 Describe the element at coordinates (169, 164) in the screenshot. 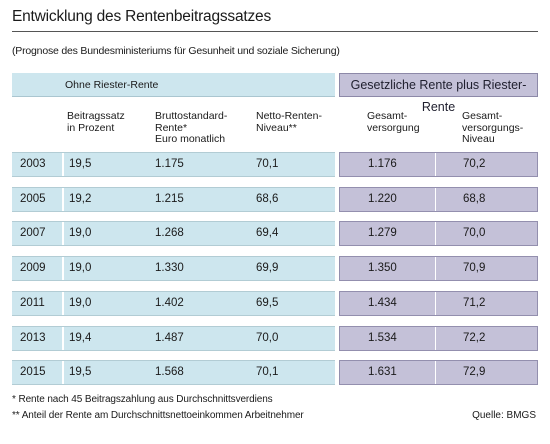

I see `cell-bruttorente: 1.175` at that location.